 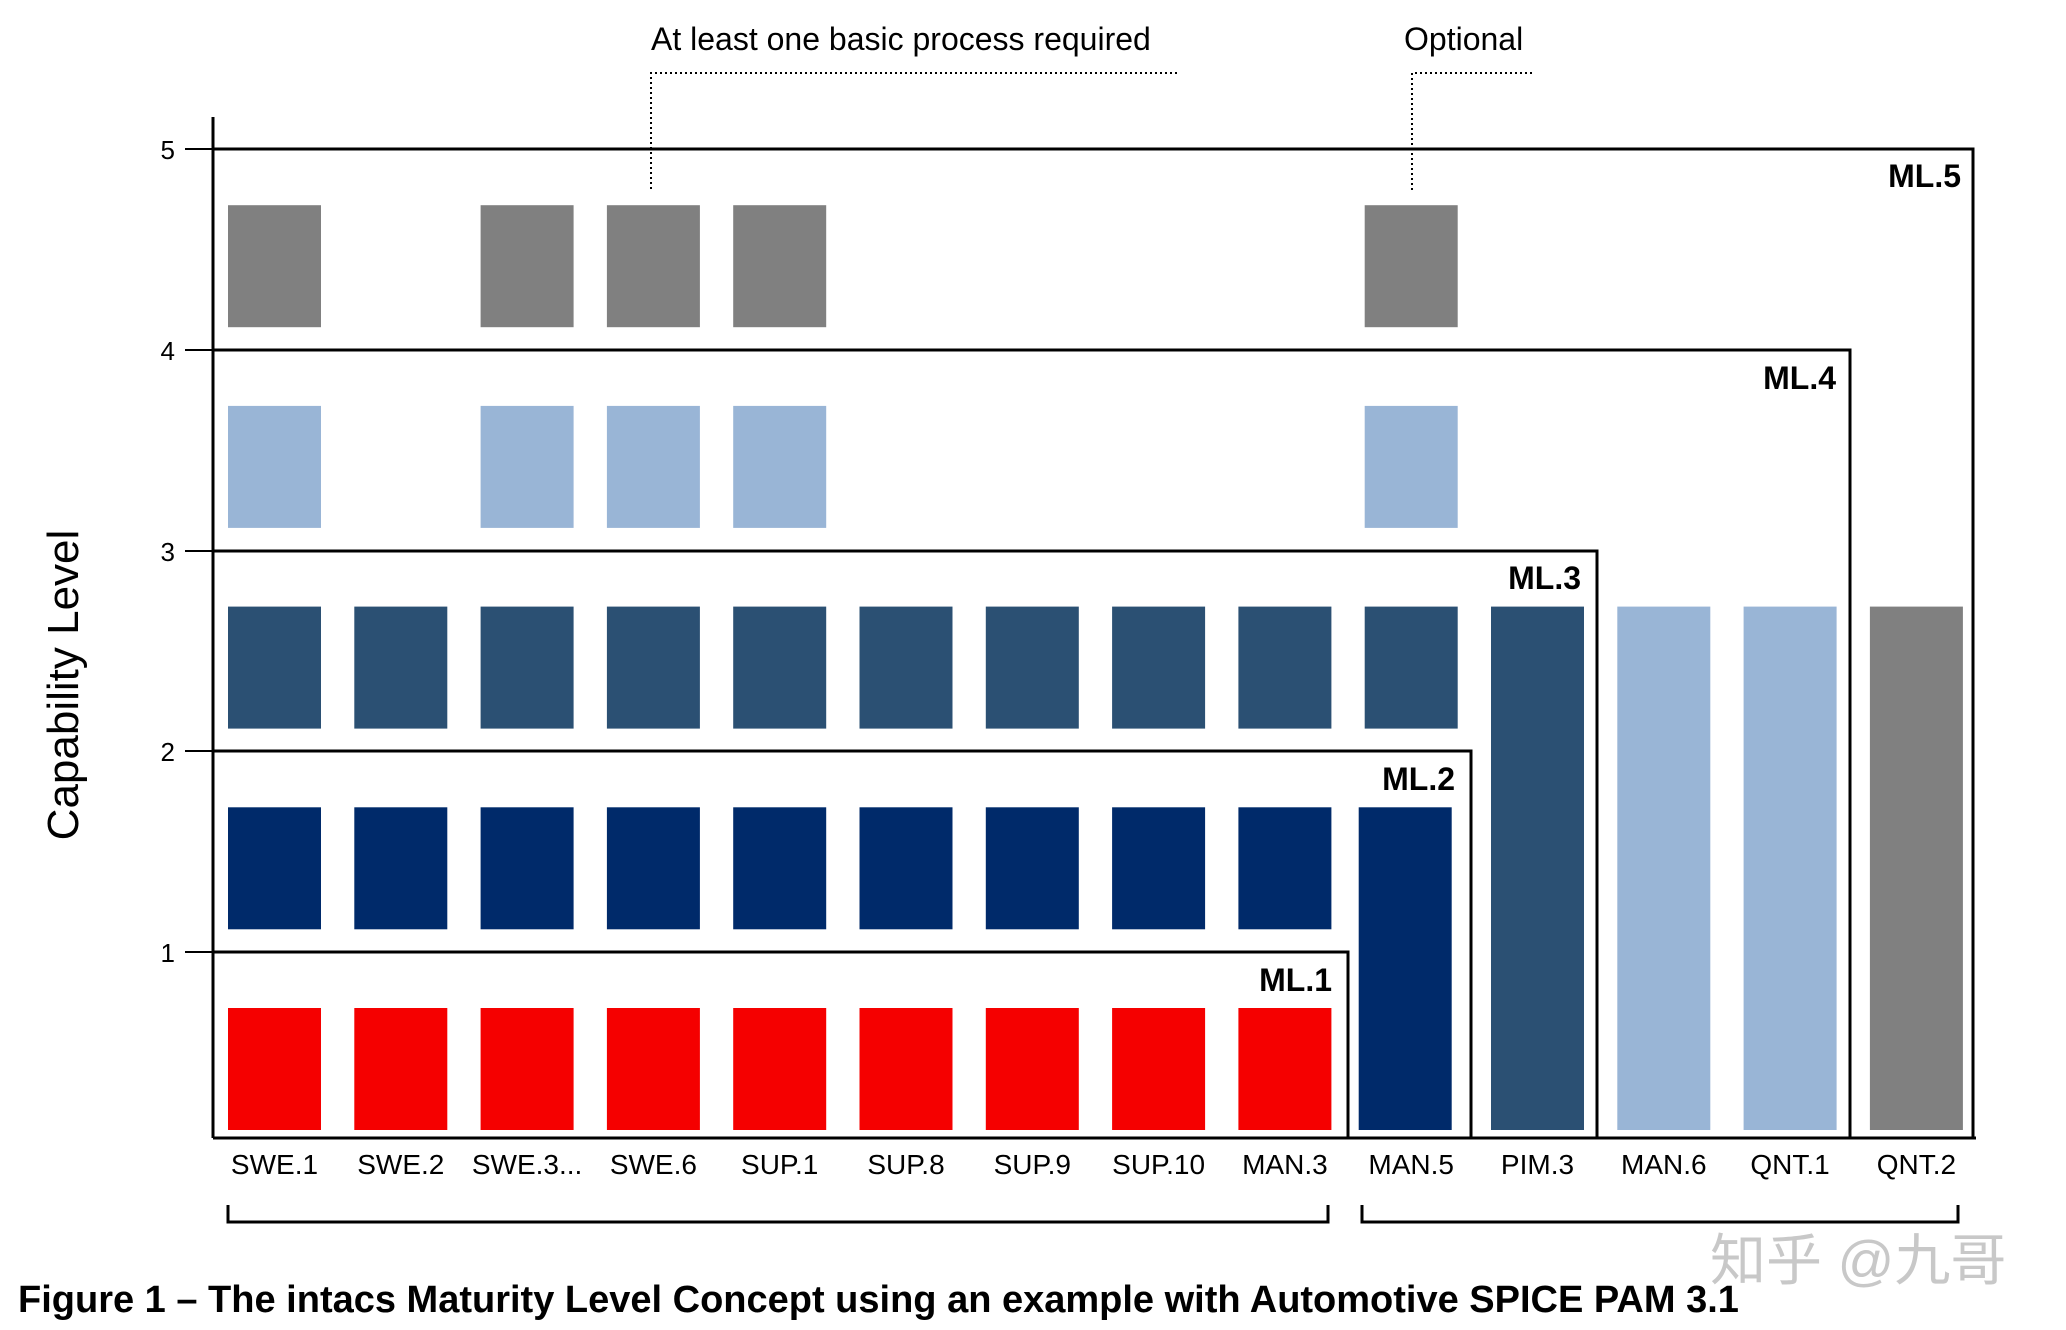 What do you see at coordinates (1405, 968) in the screenshot?
I see `bar-man5` at bounding box center [1405, 968].